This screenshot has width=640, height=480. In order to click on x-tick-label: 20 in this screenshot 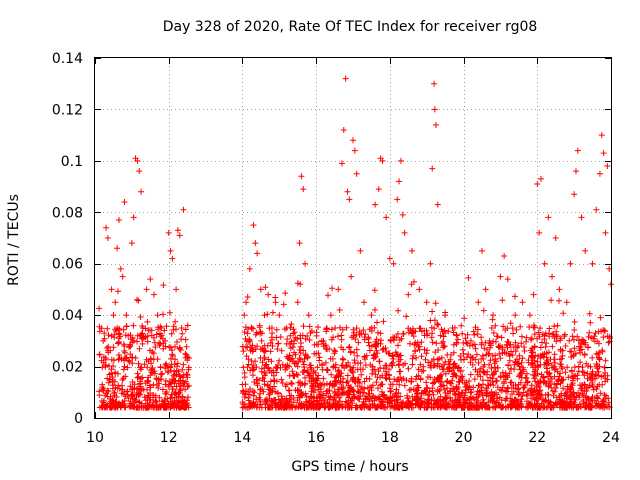, I will do `click(464, 438)`.